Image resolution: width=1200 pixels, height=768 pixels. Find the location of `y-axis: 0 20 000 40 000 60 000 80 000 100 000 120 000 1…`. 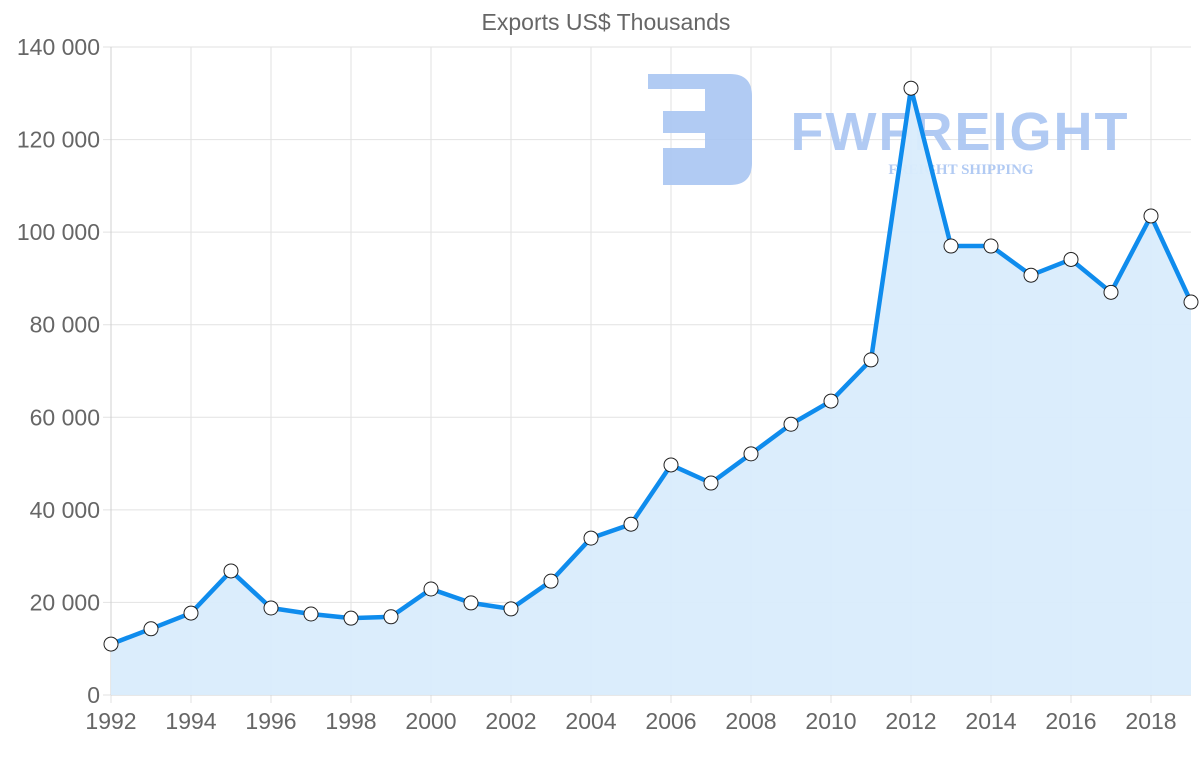

y-axis: 0 20 000 40 000 60 000 80 000 100 000 120 000 1… is located at coordinates (58, 371).